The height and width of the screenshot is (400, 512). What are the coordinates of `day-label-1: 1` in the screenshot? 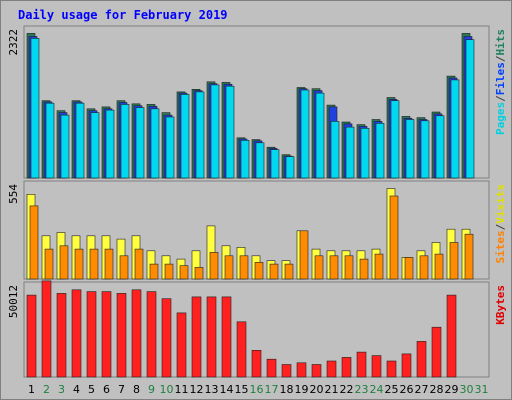 It's located at (31, 389).